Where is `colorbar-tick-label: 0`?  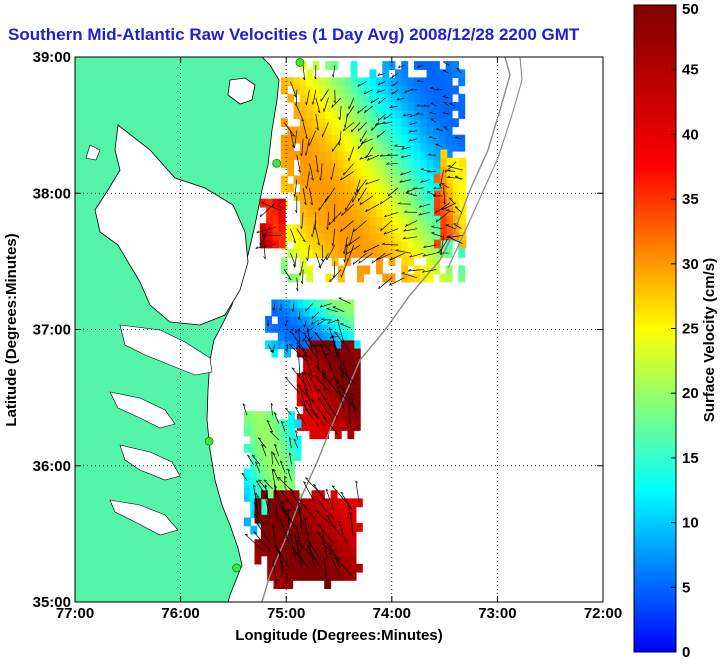 colorbar-tick-label: 0 is located at coordinates (686, 651).